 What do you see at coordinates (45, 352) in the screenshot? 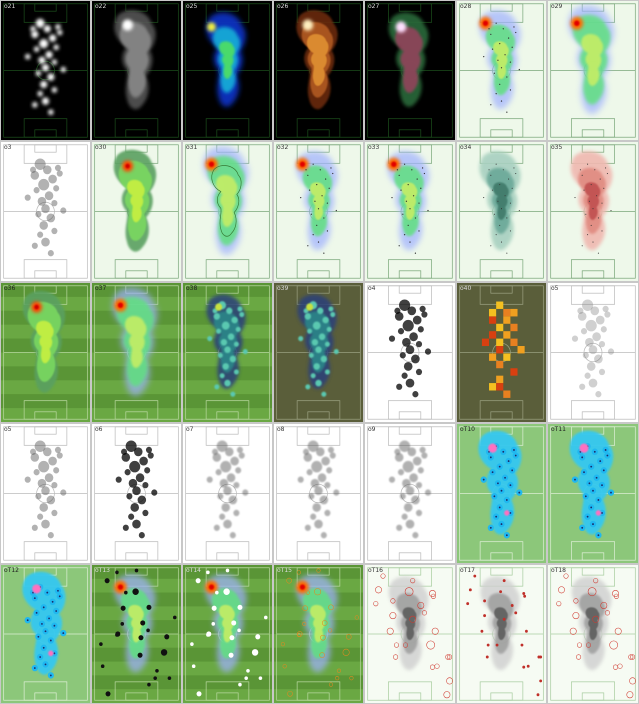
I see `heatmap-thumbnail: o36` at bounding box center [45, 352].